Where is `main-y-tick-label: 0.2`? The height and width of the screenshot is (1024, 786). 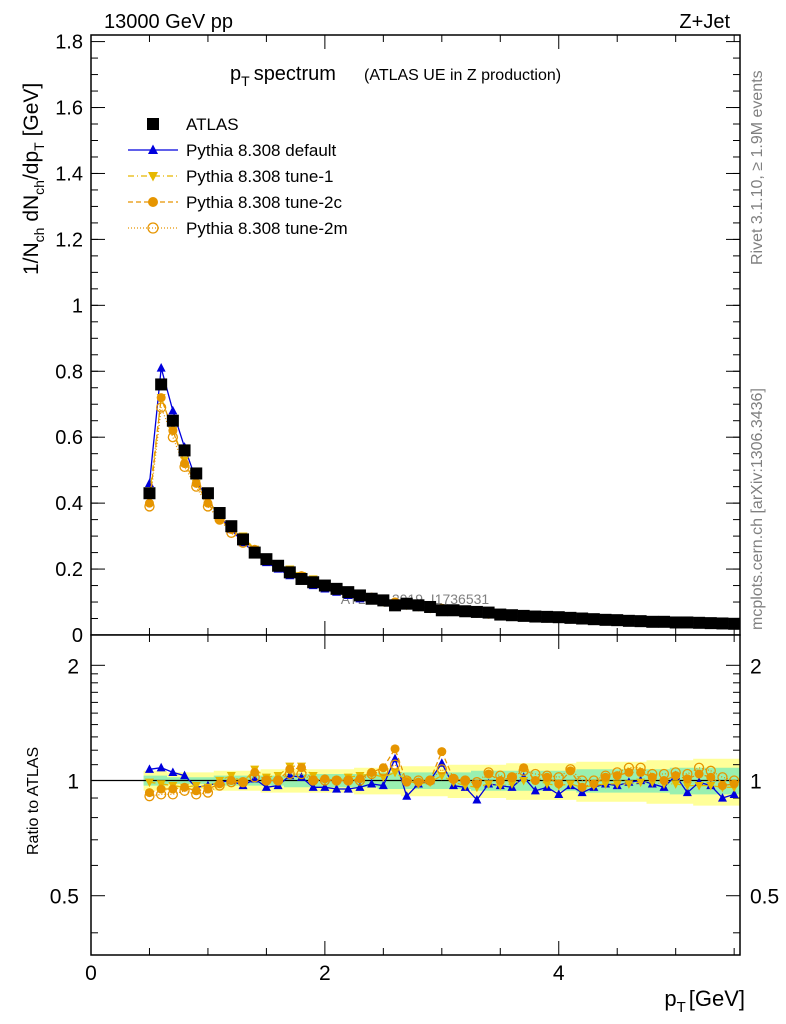 main-y-tick-label: 0.2 is located at coordinates (69, 570).